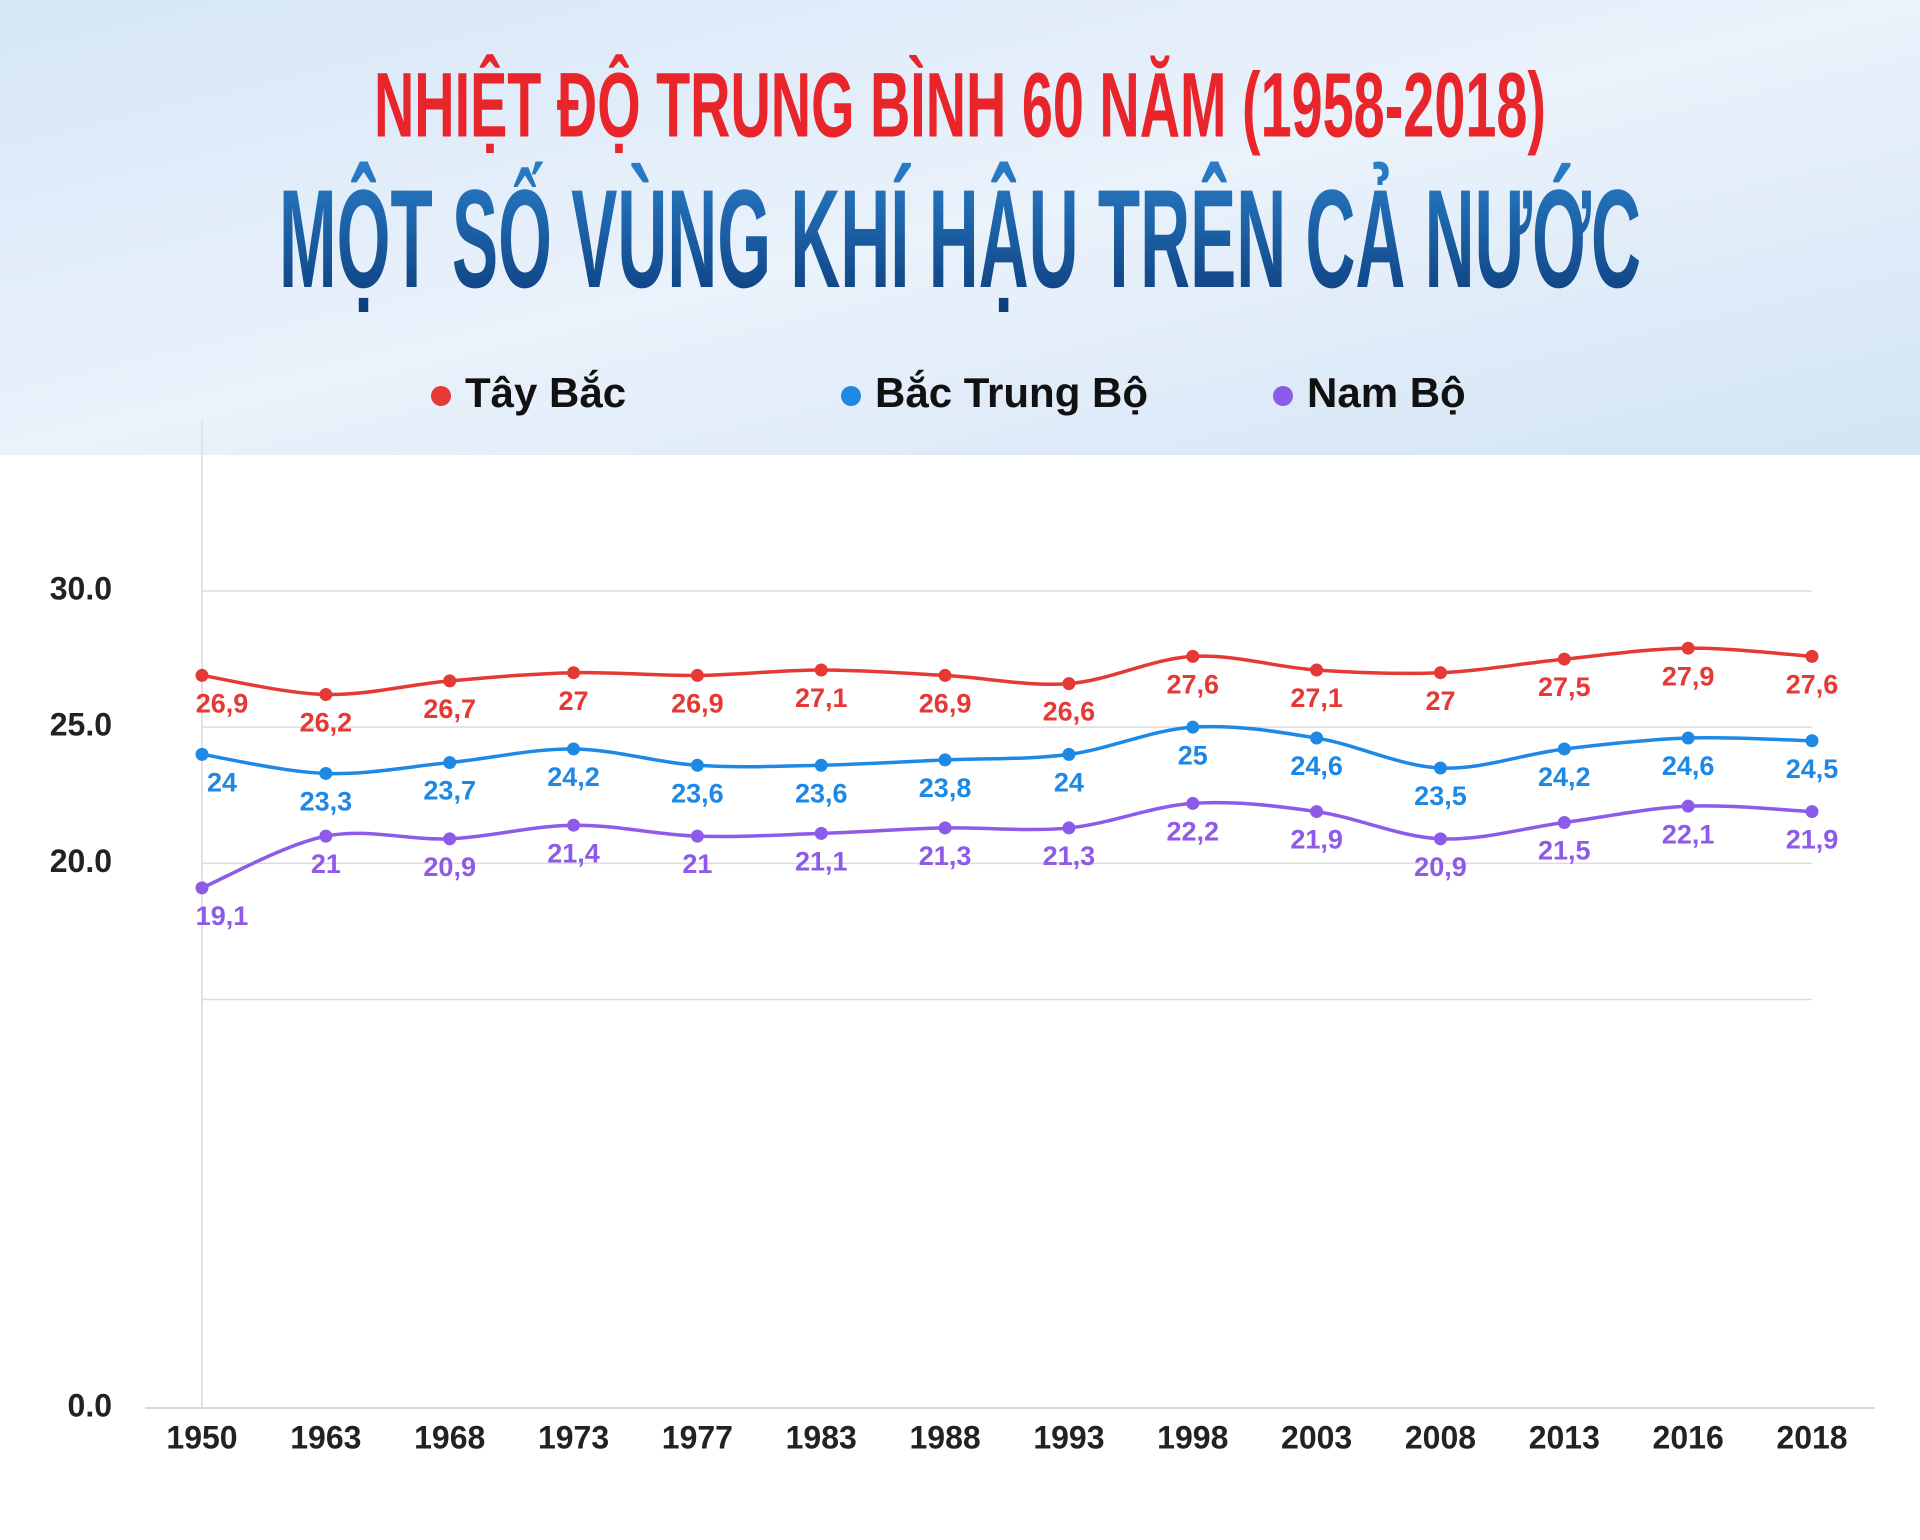  Describe the element at coordinates (821, 698) in the screenshot. I see `data-label: 27,1` at that location.